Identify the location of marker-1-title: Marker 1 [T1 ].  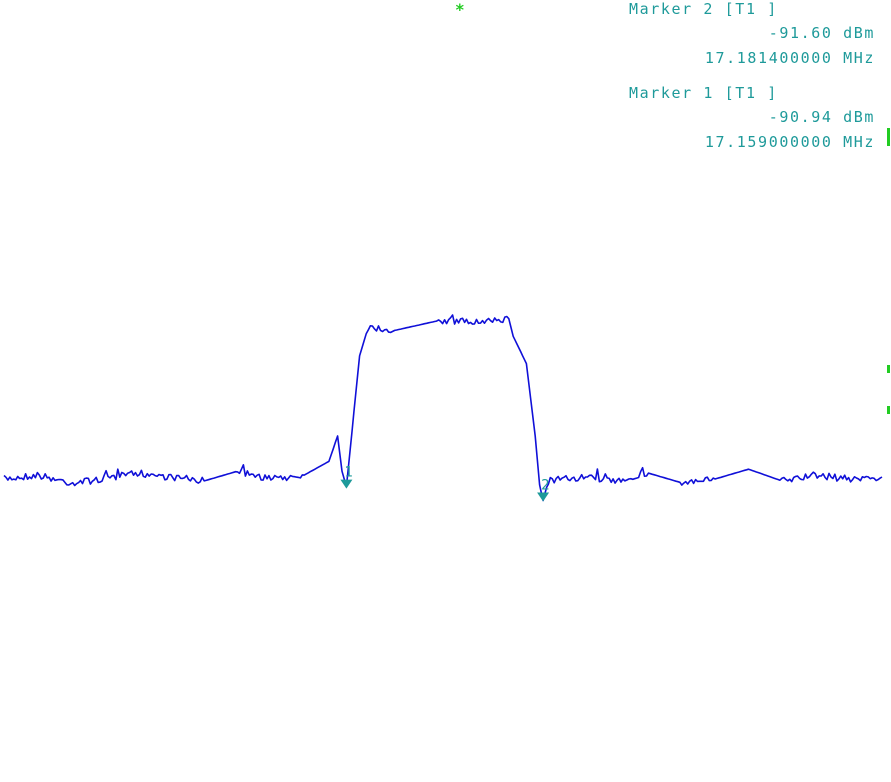
(703, 93).